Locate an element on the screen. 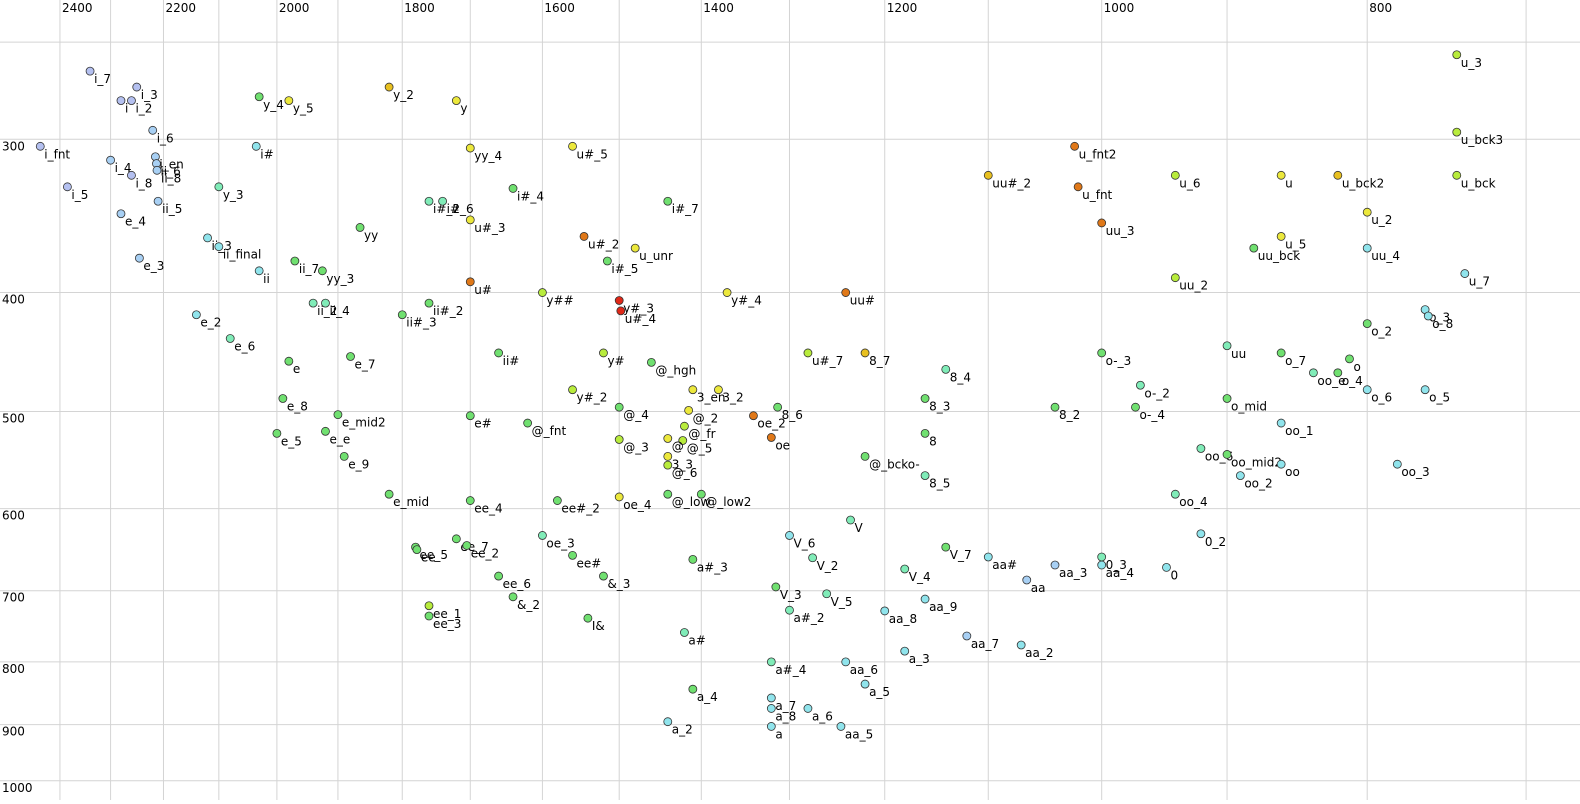 Image resolution: width=1580 pixels, height=804 pixels. point-label: a#_2 is located at coordinates (808, 618).